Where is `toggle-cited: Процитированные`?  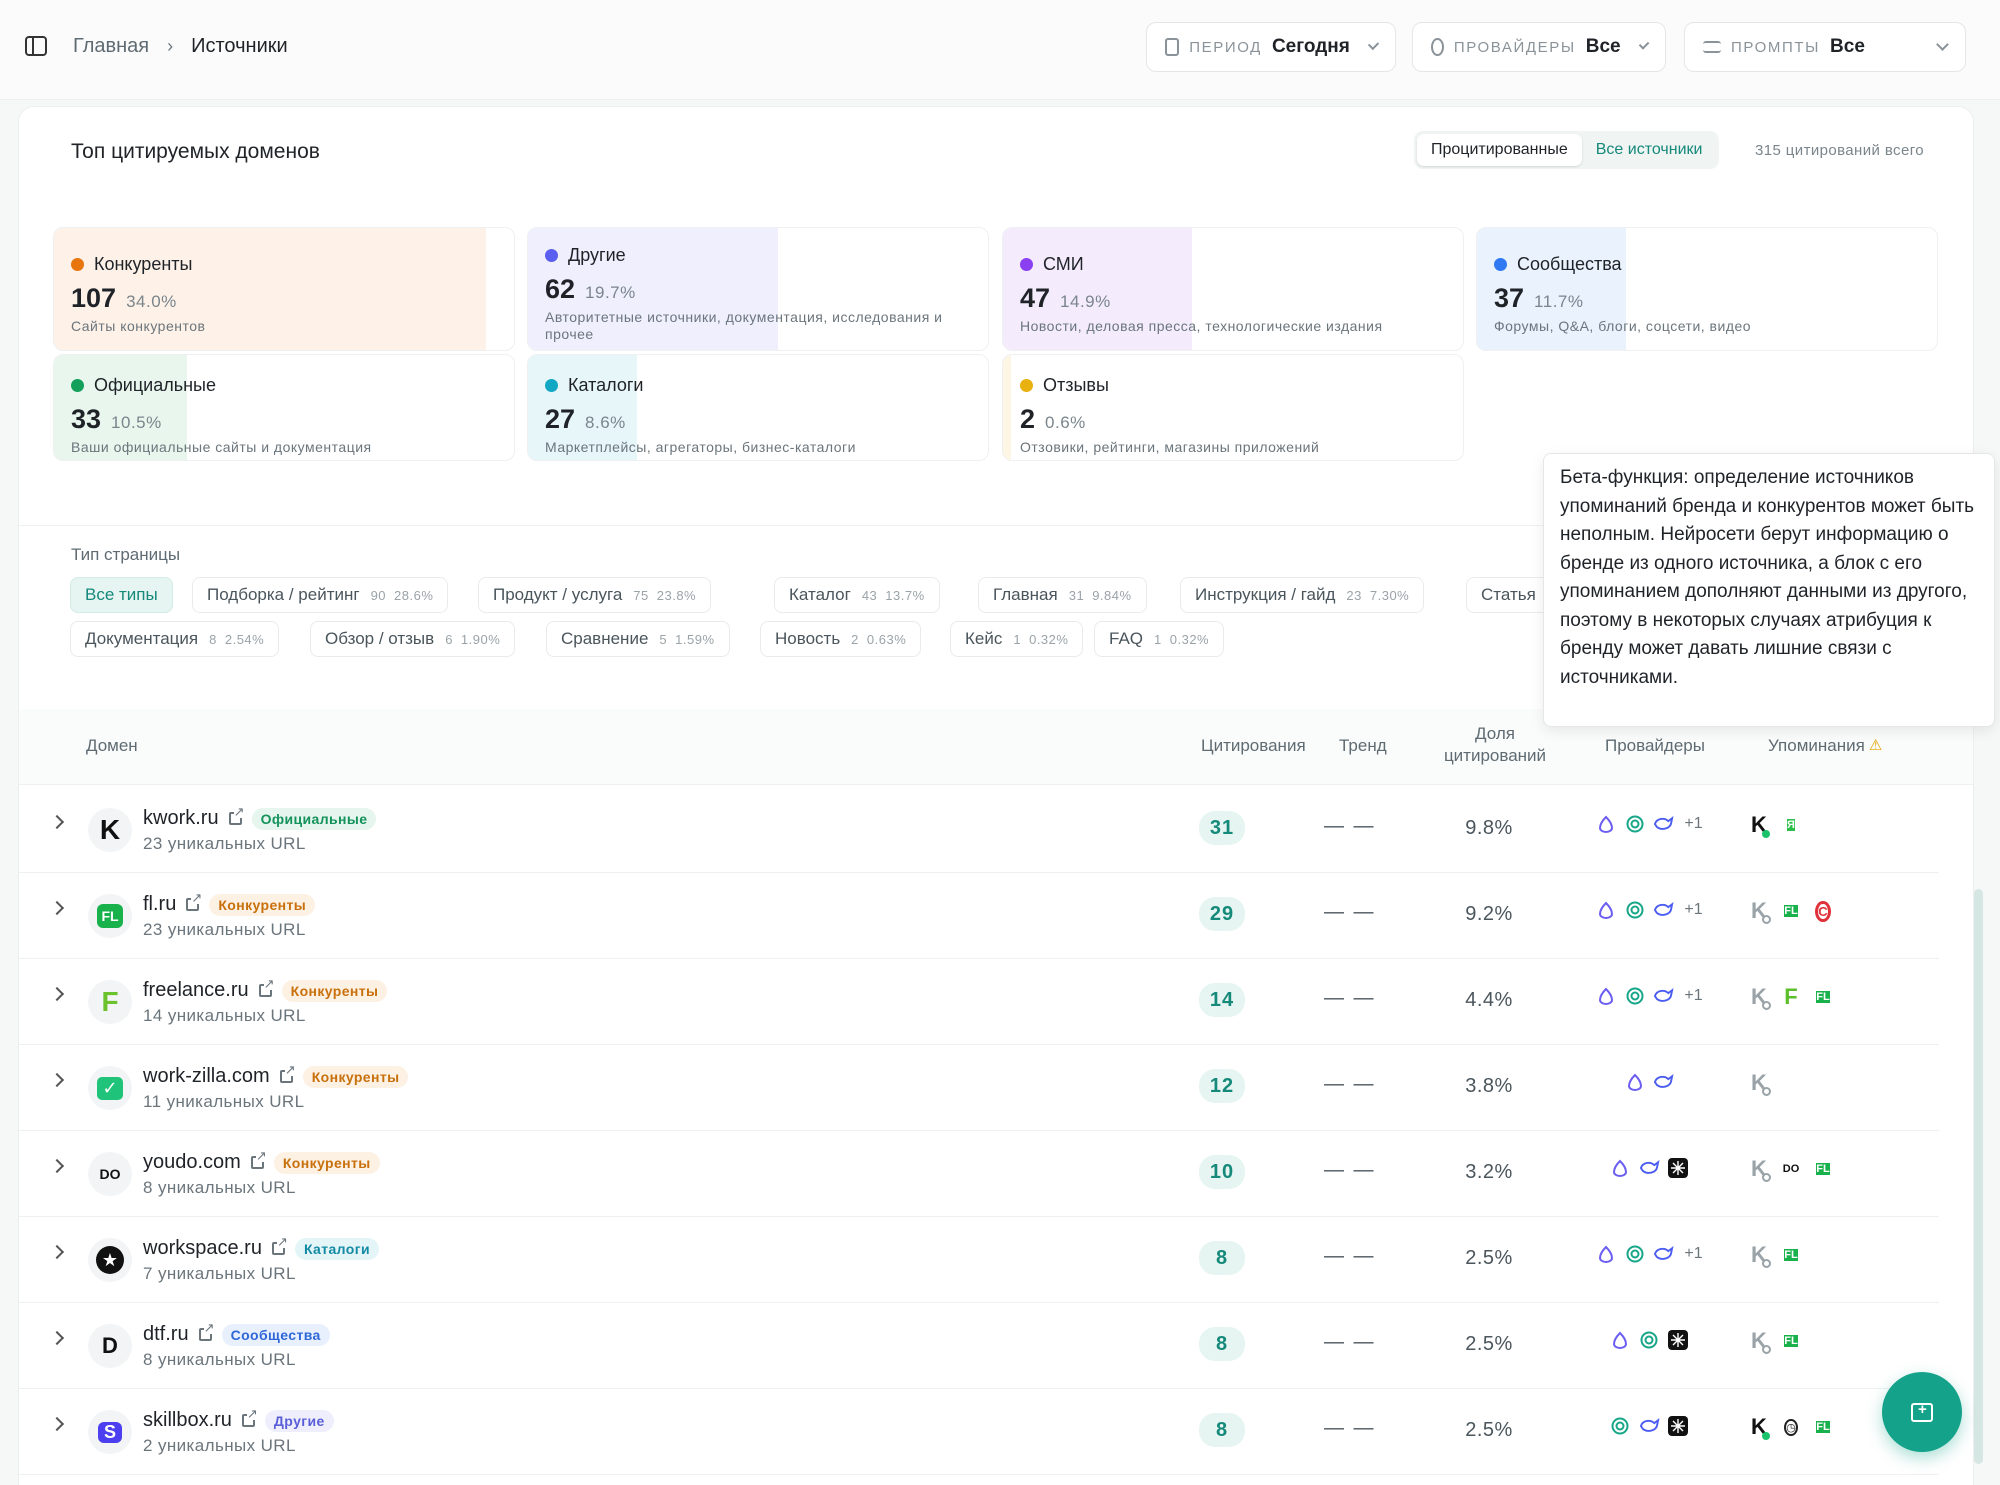 toggle-cited: Процитированные is located at coordinates (1499, 150).